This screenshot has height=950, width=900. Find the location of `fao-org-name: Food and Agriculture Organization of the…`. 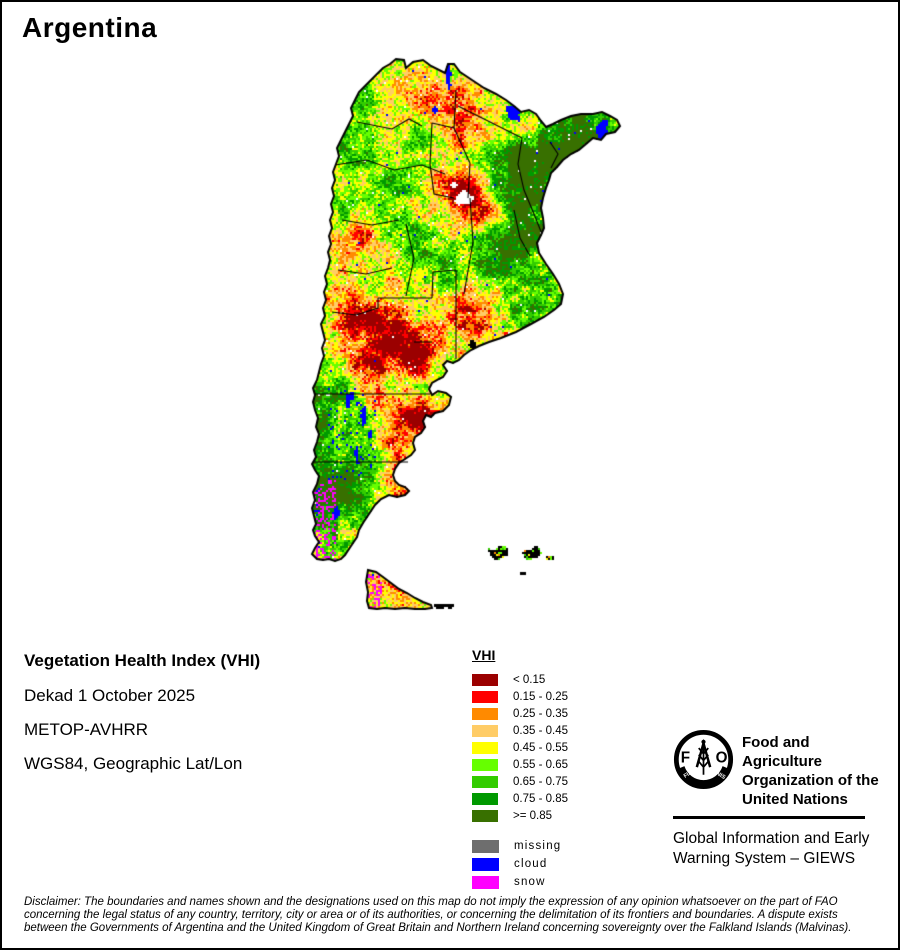

fao-org-name: Food and Agriculture Organization of the… is located at coordinates (812, 768).